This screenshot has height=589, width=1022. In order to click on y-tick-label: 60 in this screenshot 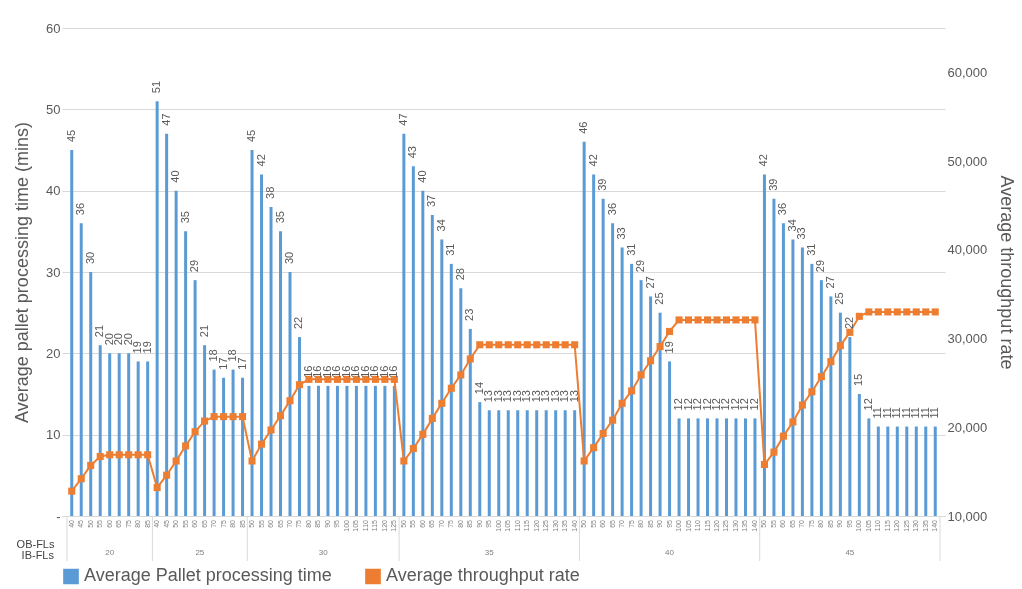, I will do `click(53, 28)`.